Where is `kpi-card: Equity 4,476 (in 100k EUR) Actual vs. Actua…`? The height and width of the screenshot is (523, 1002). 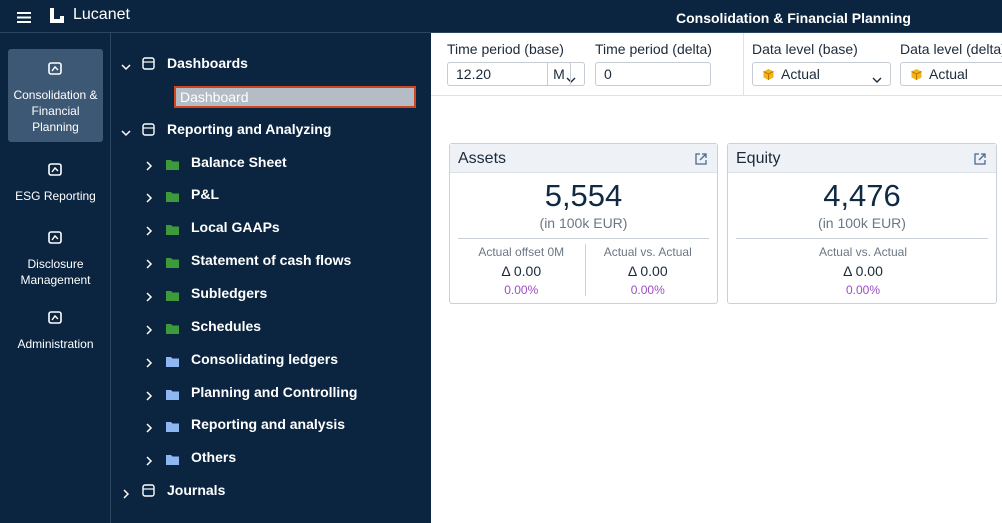 kpi-card: Equity 4,476 (in 100k EUR) Actual vs. Actua… is located at coordinates (862, 223).